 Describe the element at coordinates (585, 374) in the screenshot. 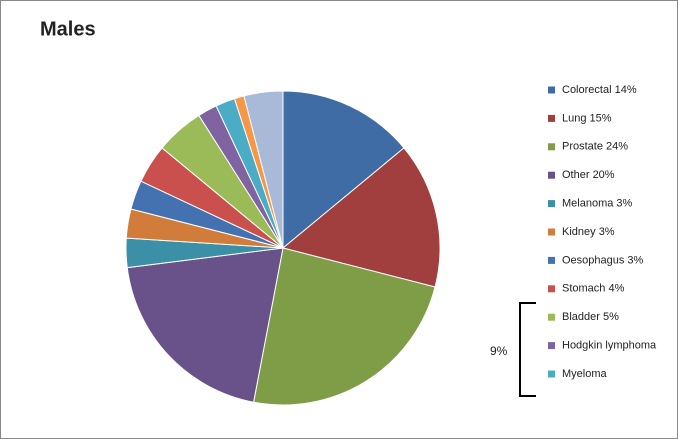

I see `legend-label: Myeloma` at that location.